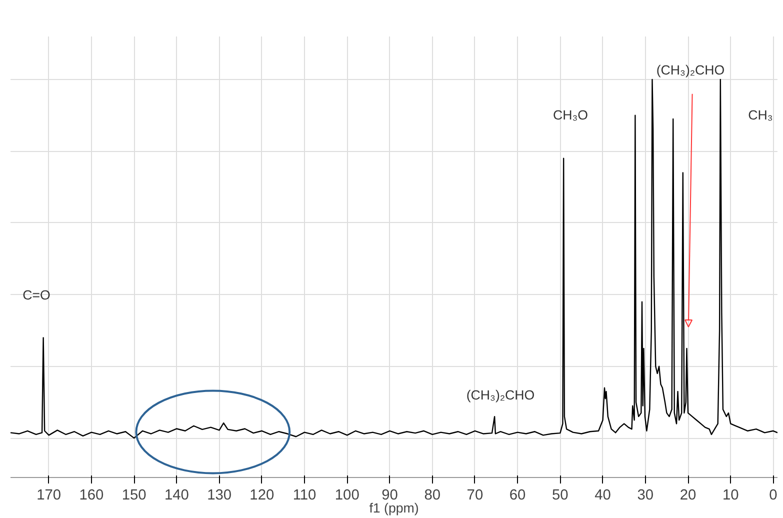  What do you see at coordinates (688, 496) in the screenshot?
I see `x-tick-label: 20` at bounding box center [688, 496].